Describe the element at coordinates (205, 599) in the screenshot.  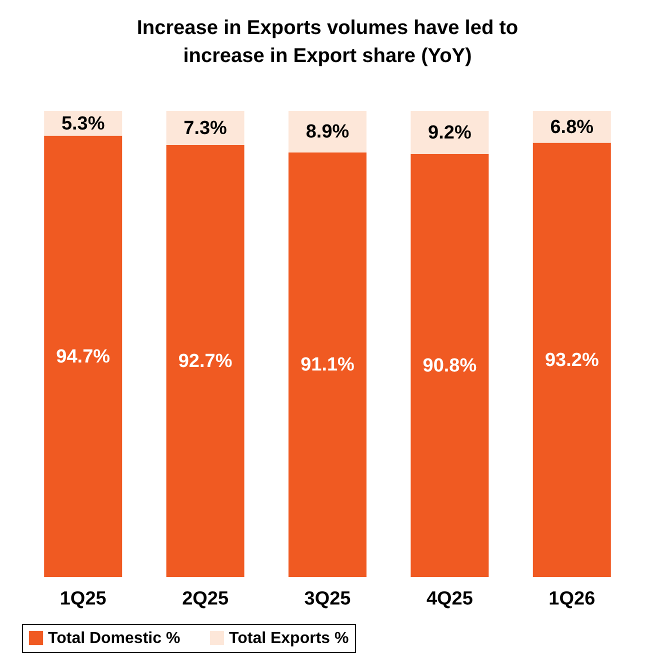
I see `x-tick-label: 2Q25` at that location.